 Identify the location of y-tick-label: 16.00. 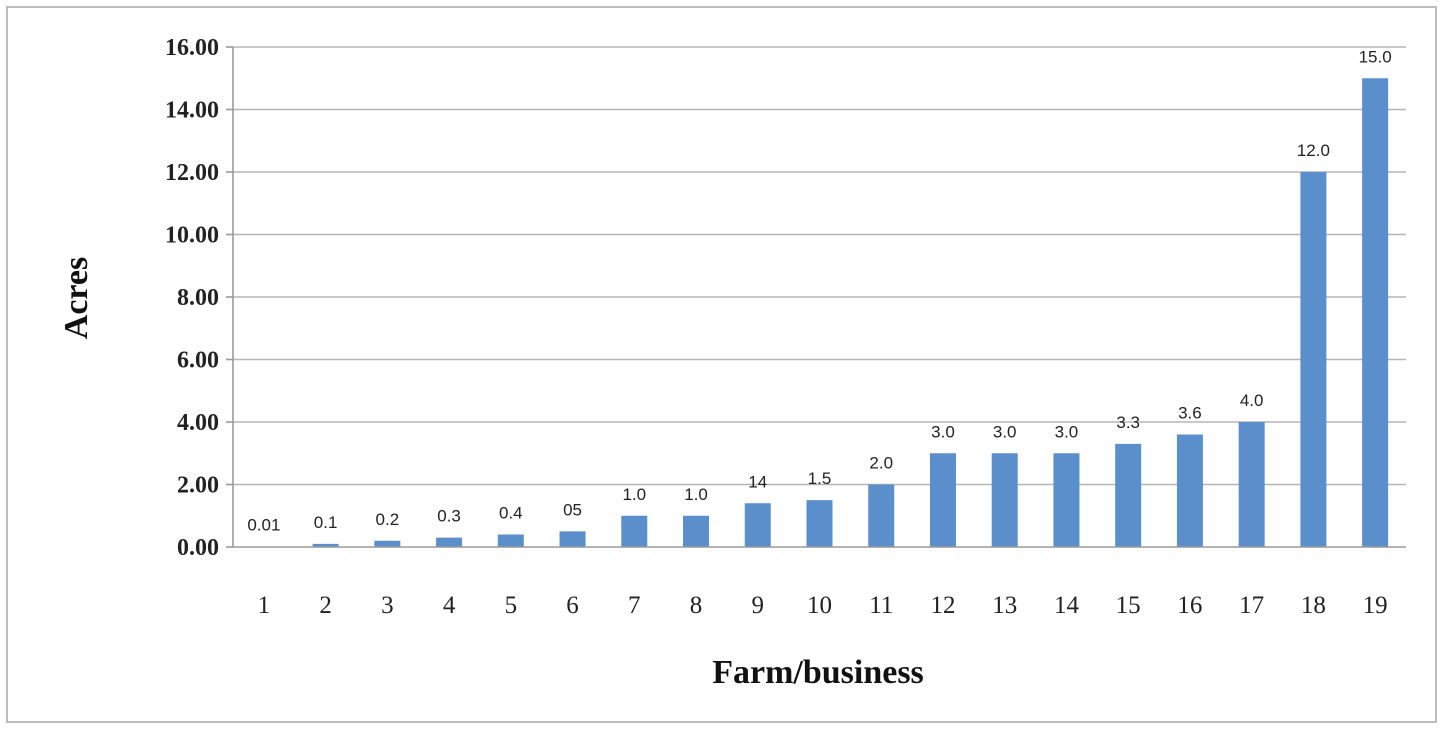
(192, 48).